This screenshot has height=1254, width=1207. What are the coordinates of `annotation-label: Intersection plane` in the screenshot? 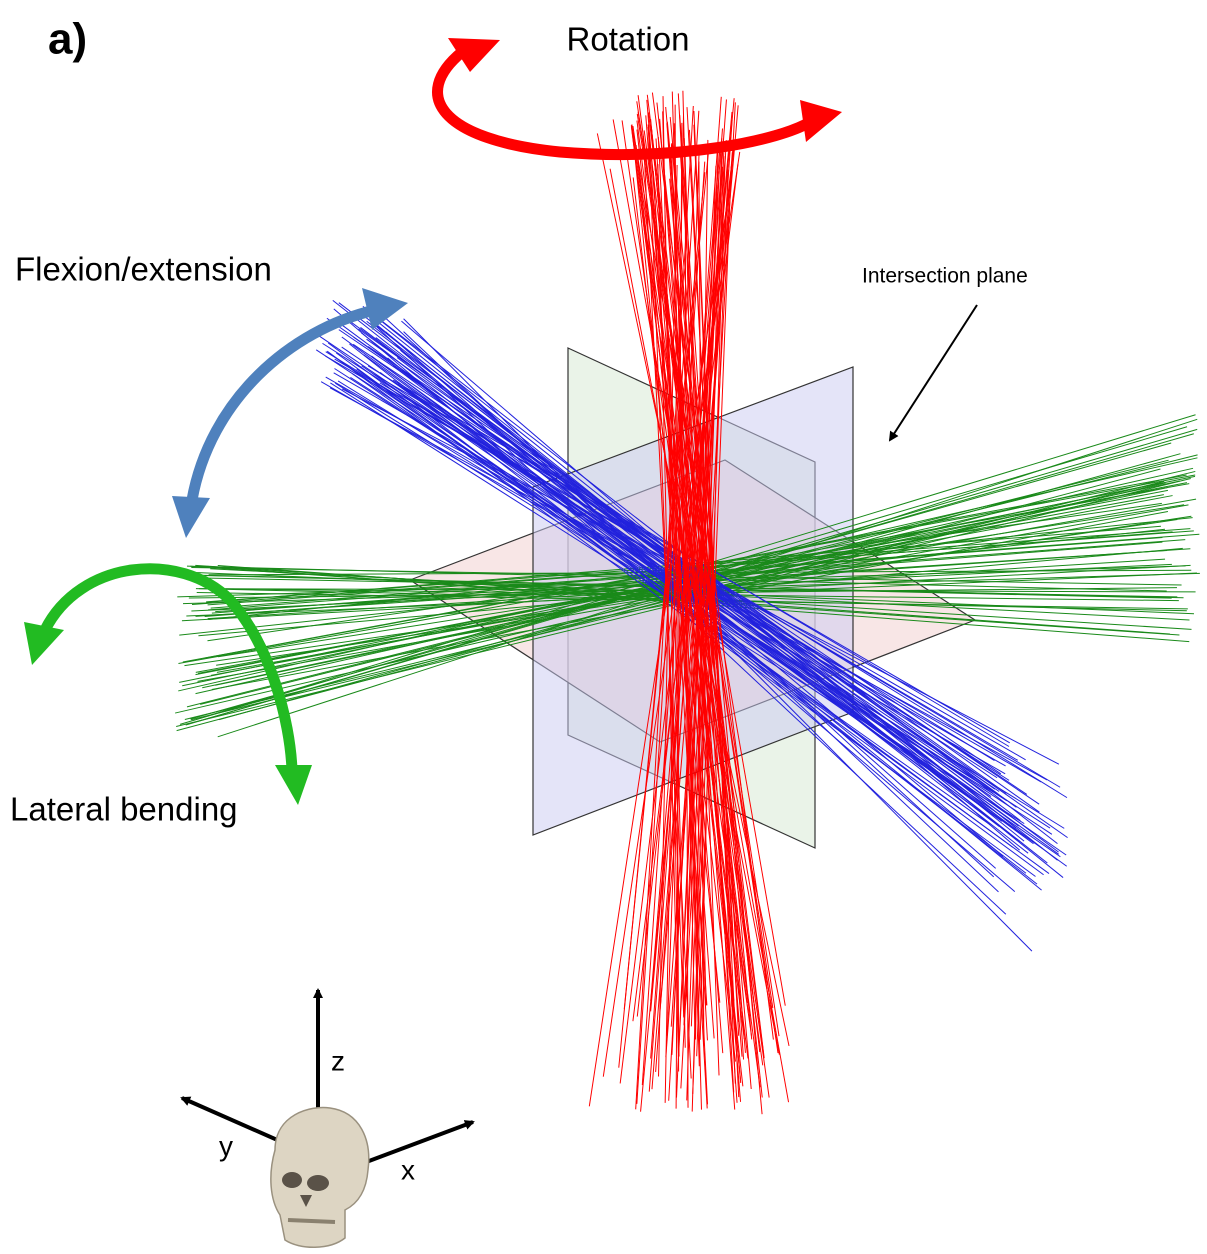 It's located at (945, 276).